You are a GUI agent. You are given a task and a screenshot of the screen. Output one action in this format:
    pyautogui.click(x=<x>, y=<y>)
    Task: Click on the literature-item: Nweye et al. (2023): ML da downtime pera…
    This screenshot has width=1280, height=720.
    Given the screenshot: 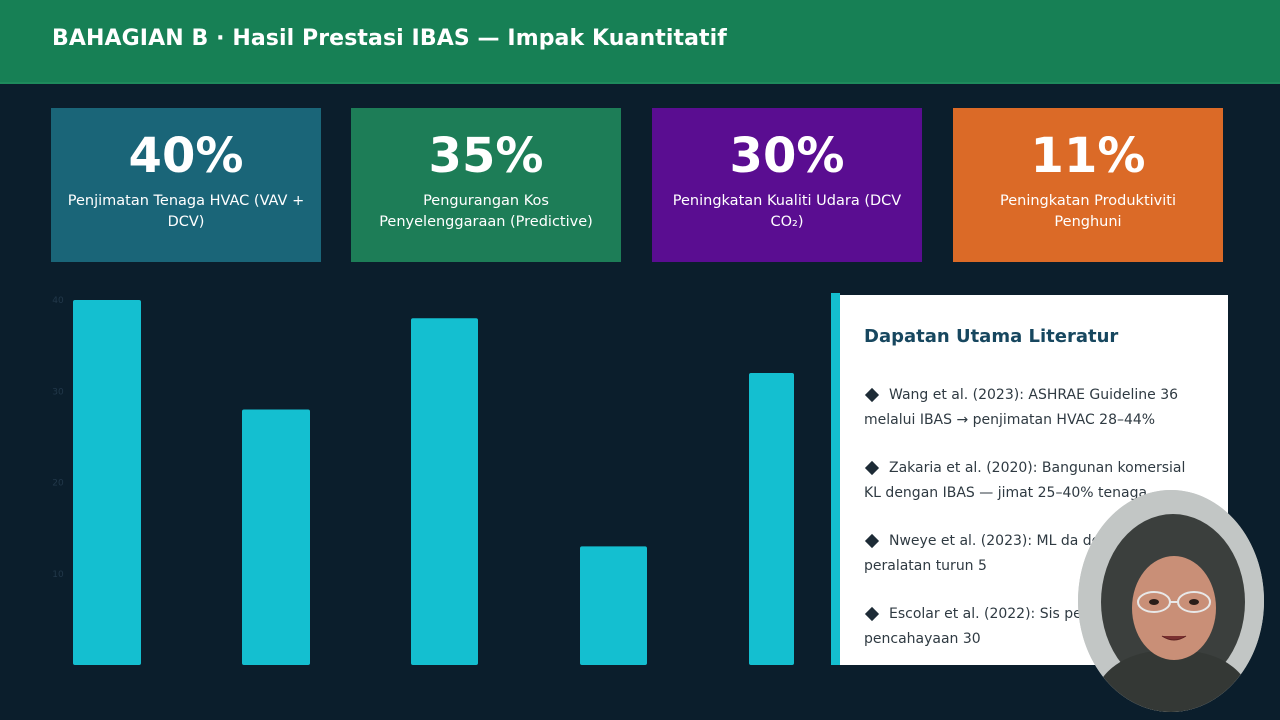 What is the action you would take?
    pyautogui.click(x=1034, y=554)
    